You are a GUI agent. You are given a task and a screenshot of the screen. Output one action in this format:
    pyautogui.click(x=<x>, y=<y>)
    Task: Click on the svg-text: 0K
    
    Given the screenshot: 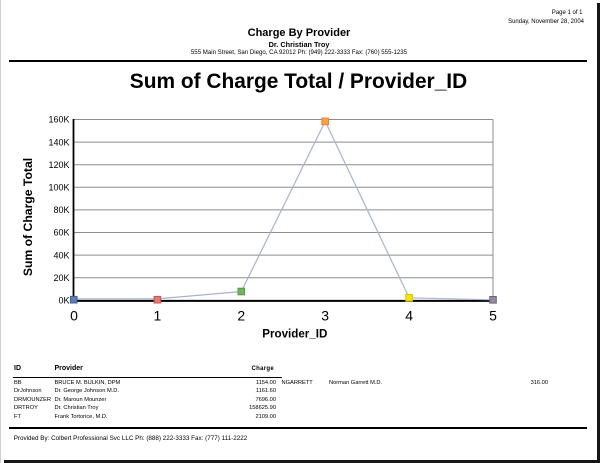 What is the action you would take?
    pyautogui.click(x=63, y=301)
    